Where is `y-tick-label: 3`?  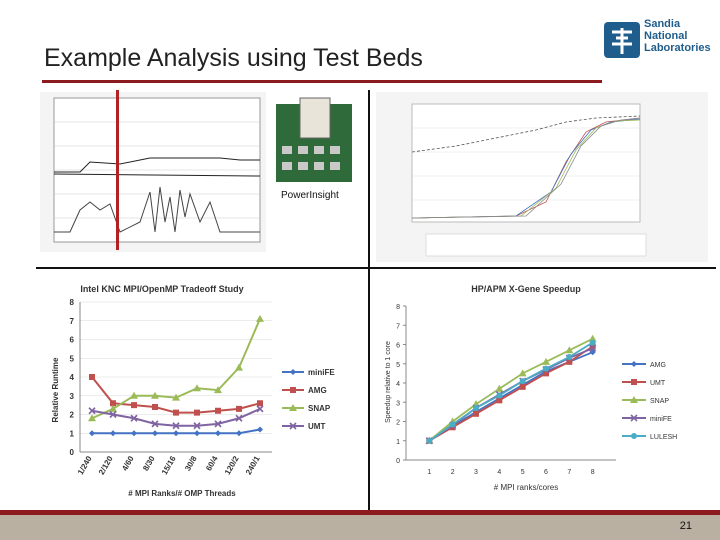 y-tick-label: 3 is located at coordinates (398, 403).